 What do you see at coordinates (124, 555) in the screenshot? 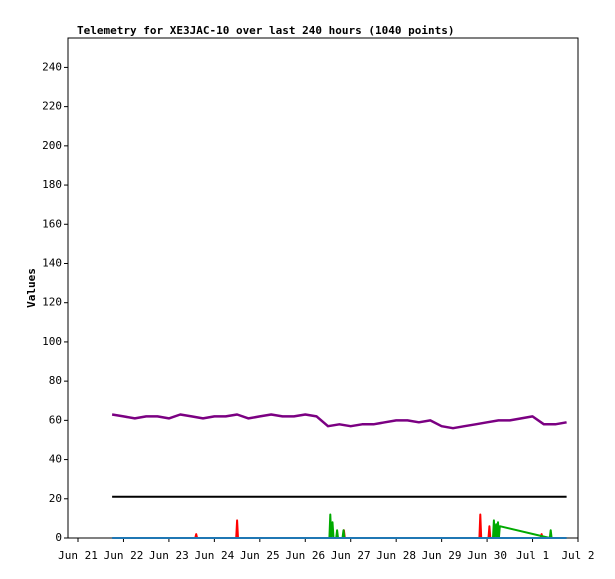
I see `x-tick-label: Jun 22` at bounding box center [124, 555].